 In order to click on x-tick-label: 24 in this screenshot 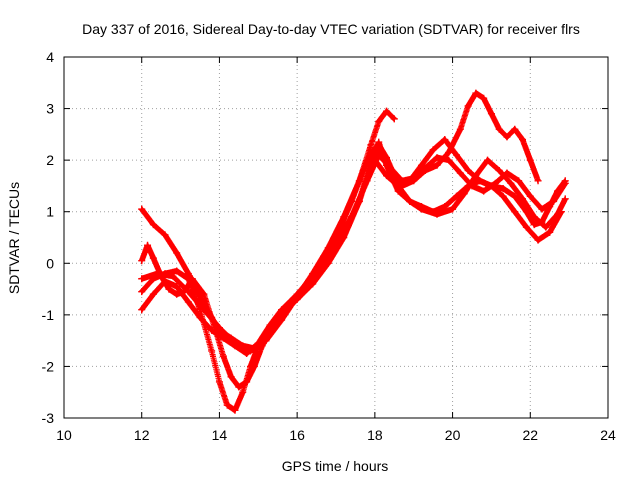, I will do `click(608, 435)`.